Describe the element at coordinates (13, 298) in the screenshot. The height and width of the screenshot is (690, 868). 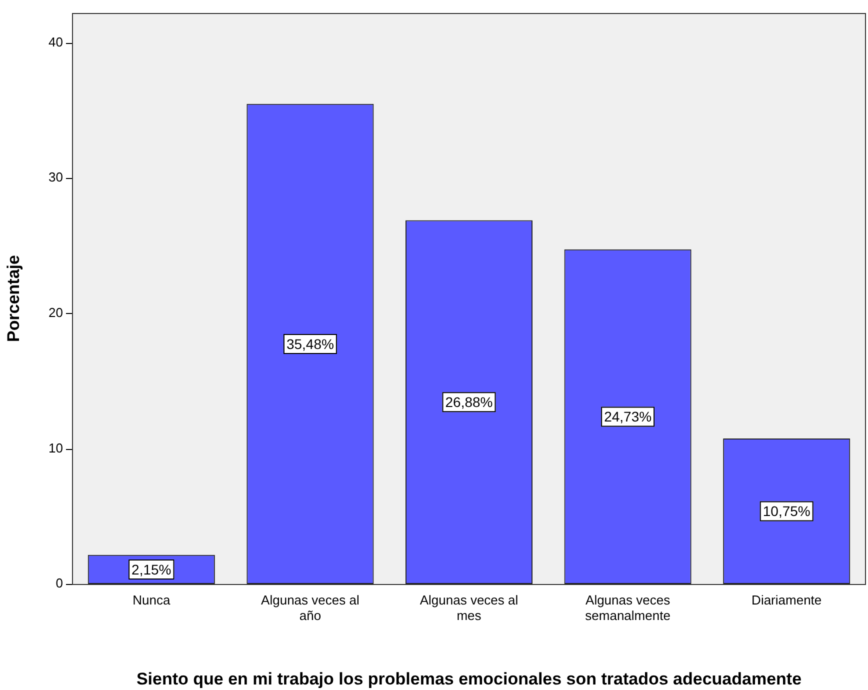
I see `y-axis-title: Porcentaje` at that location.